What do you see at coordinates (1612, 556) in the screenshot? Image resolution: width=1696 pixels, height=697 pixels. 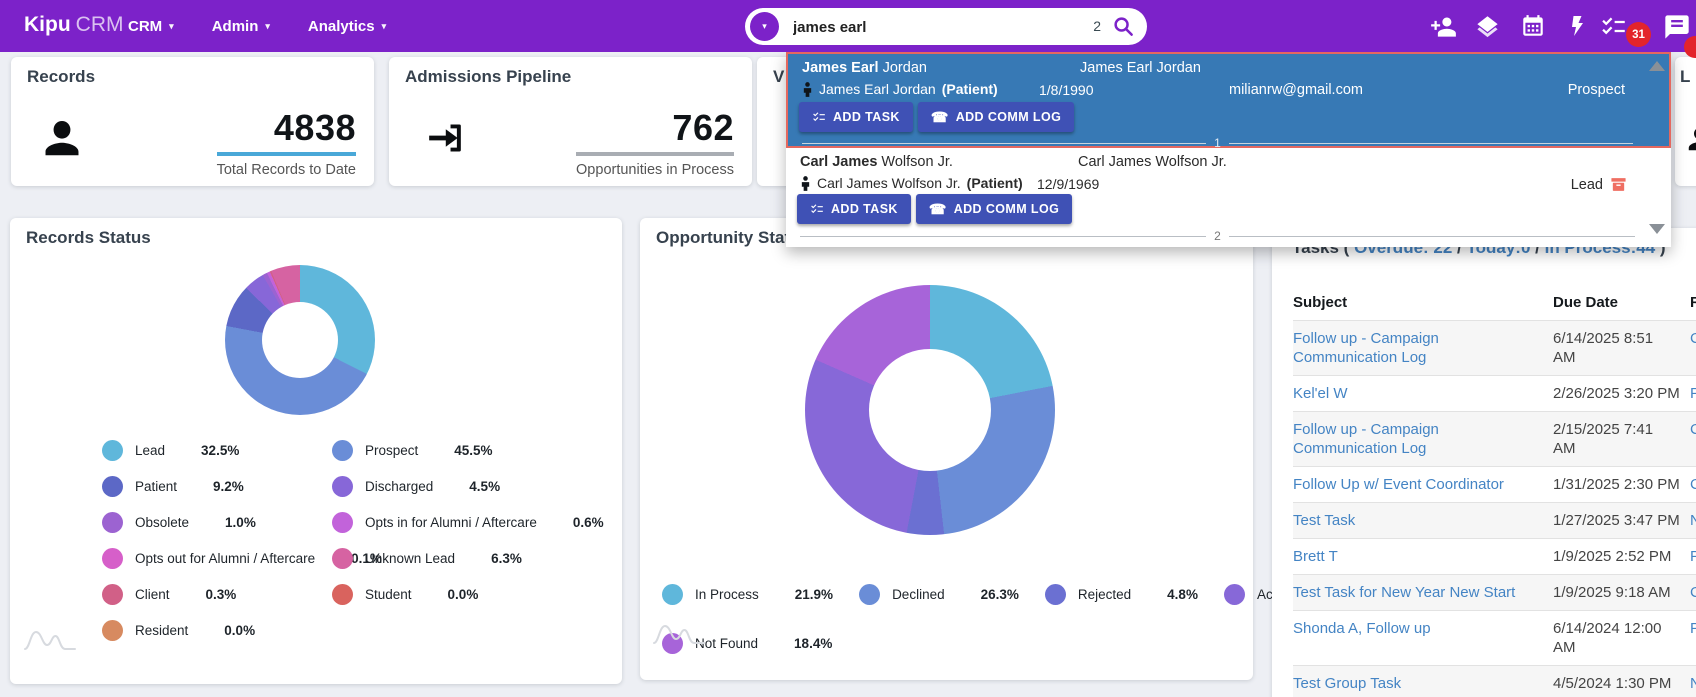 I see `task-due-date: 1/9/2025 2:52 PM` at bounding box center [1612, 556].